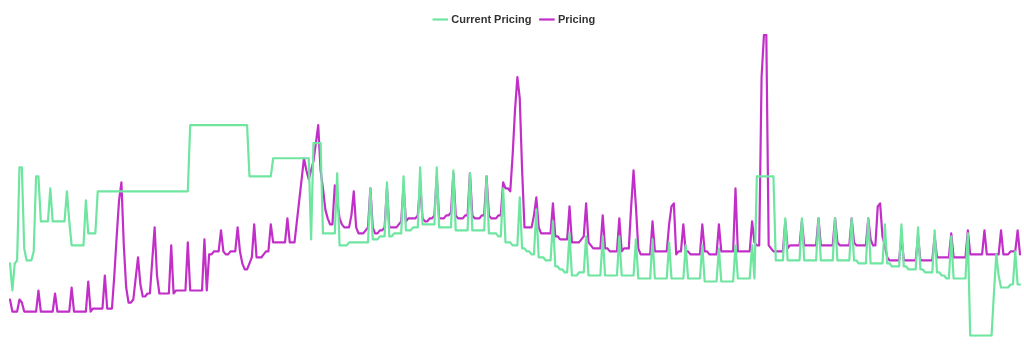  What do you see at coordinates (491, 18) in the screenshot?
I see `legend-label: Current Pricing` at bounding box center [491, 18].